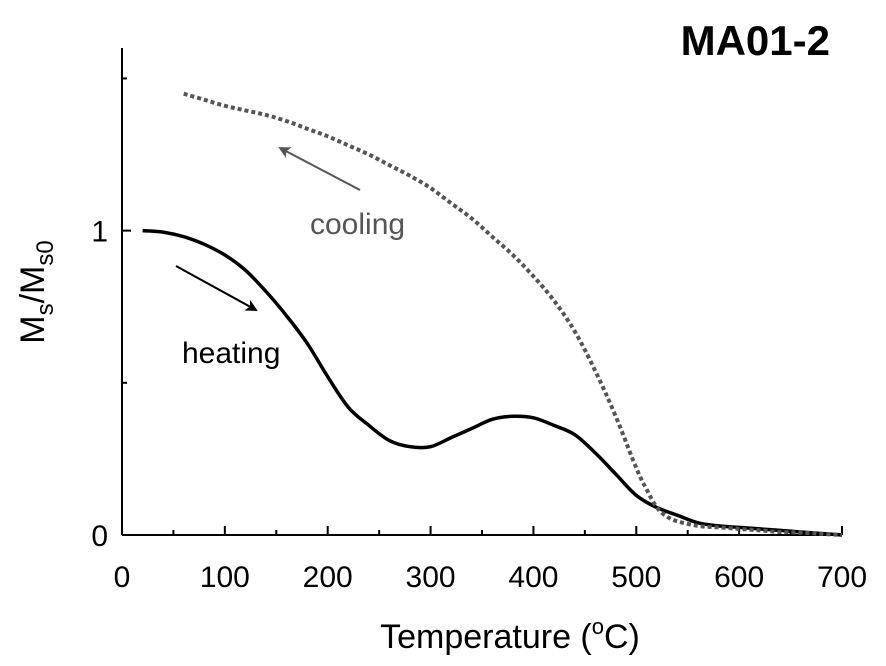 The width and height of the screenshot is (886, 666). I want to click on x-axis-title: Temperature (oC), so click(510, 635).